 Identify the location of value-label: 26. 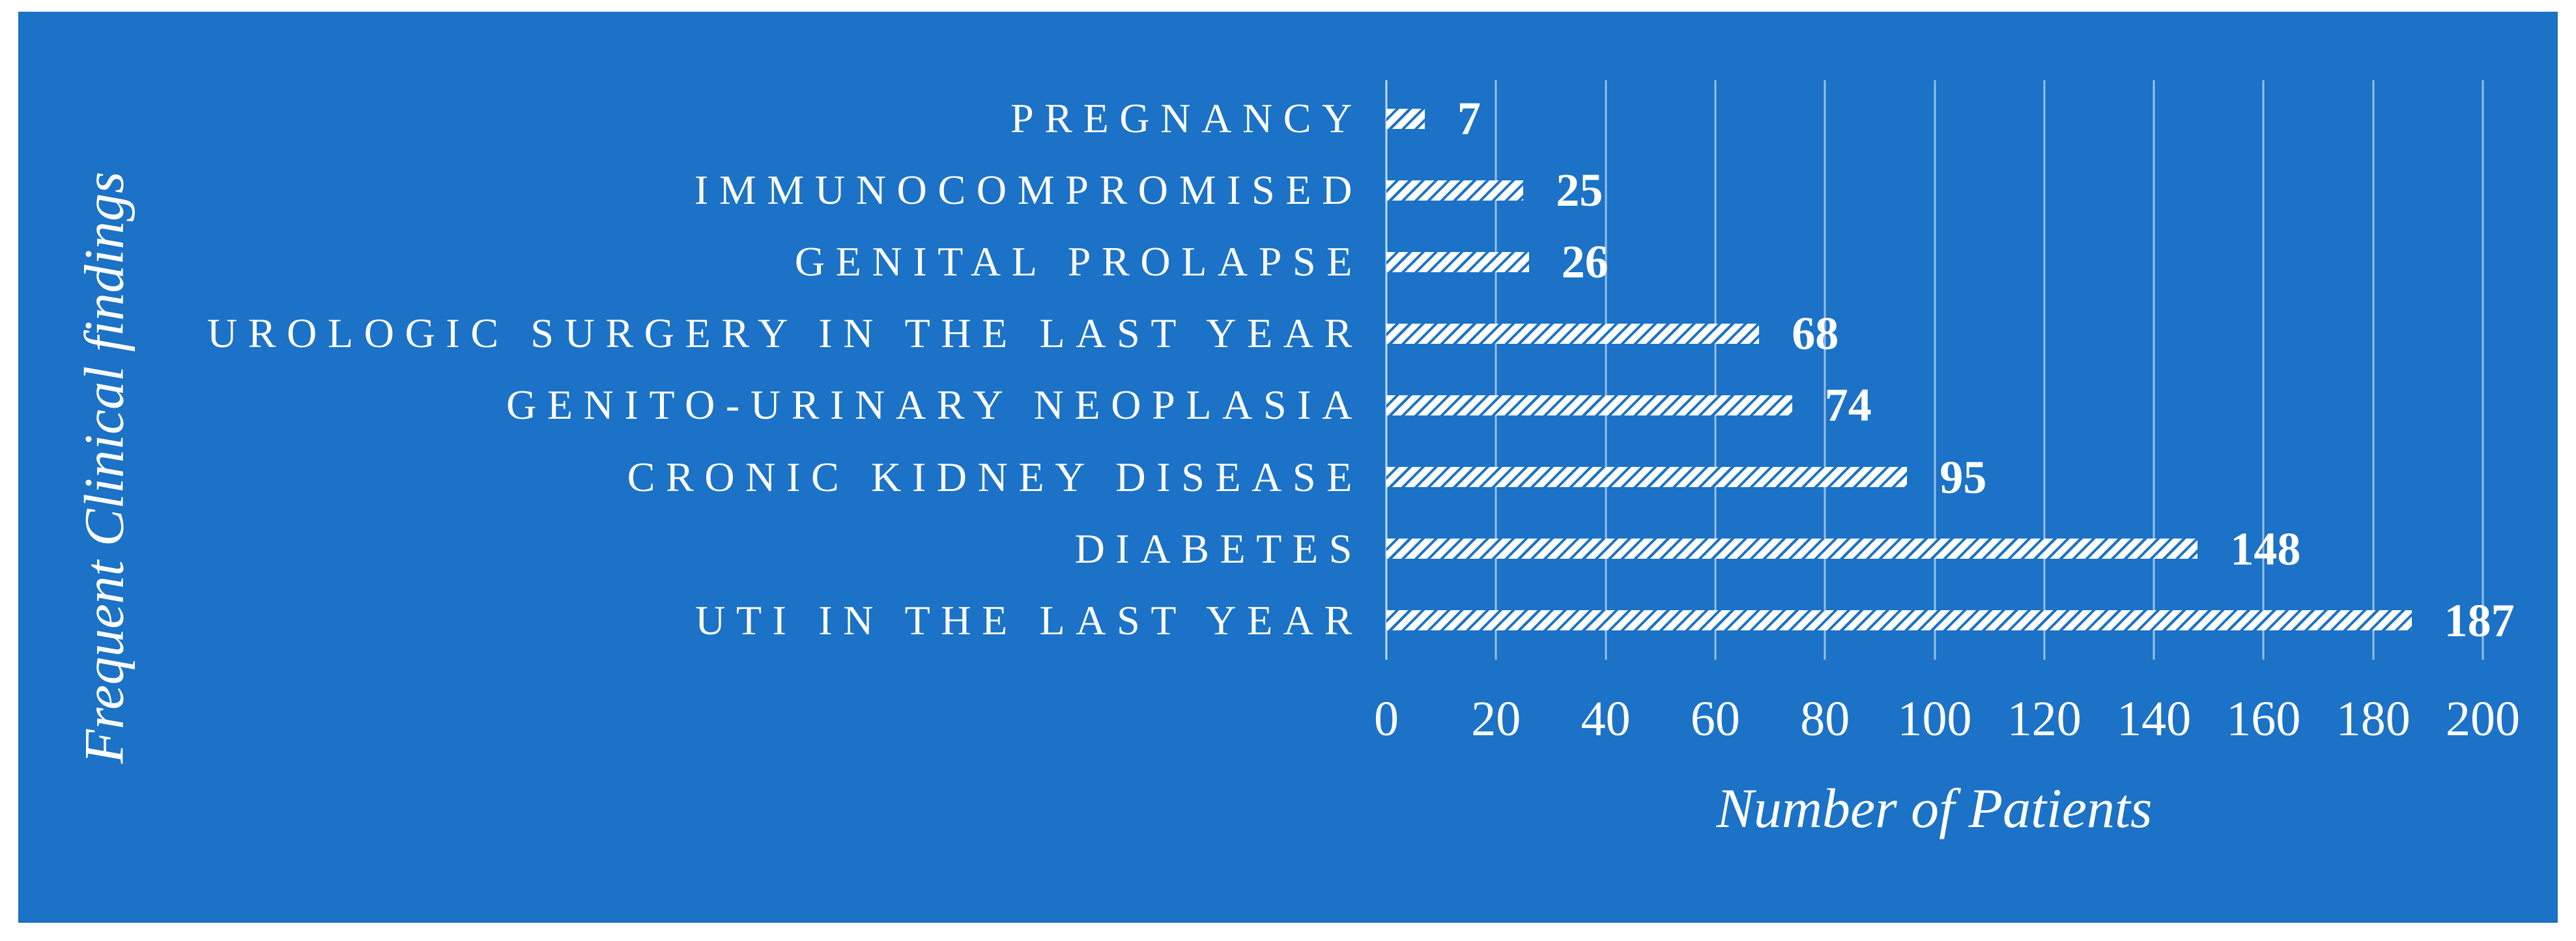
(1585, 262).